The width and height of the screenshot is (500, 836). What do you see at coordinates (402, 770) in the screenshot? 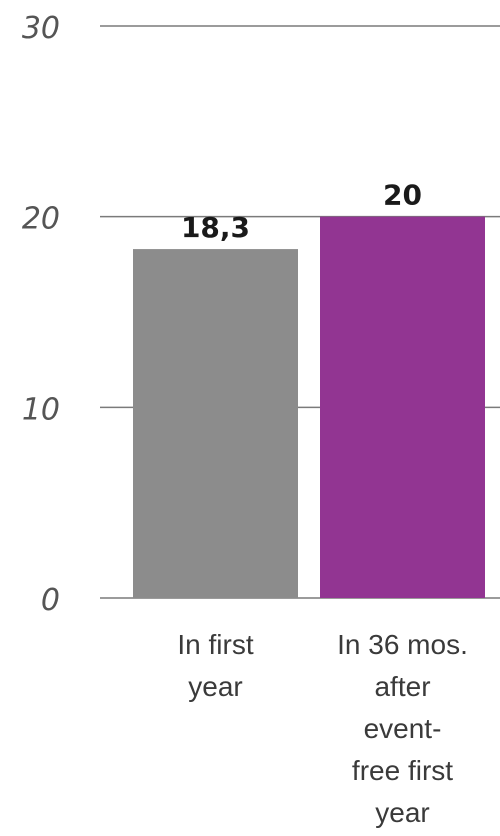
I see `x-category-label: free first` at bounding box center [402, 770].